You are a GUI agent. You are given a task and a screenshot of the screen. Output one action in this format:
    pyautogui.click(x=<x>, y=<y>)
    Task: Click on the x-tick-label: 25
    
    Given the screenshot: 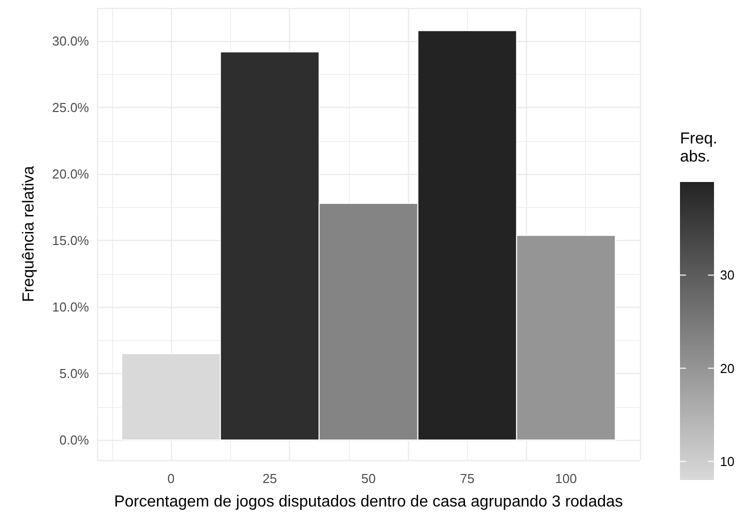 What is the action you would take?
    pyautogui.click(x=270, y=478)
    